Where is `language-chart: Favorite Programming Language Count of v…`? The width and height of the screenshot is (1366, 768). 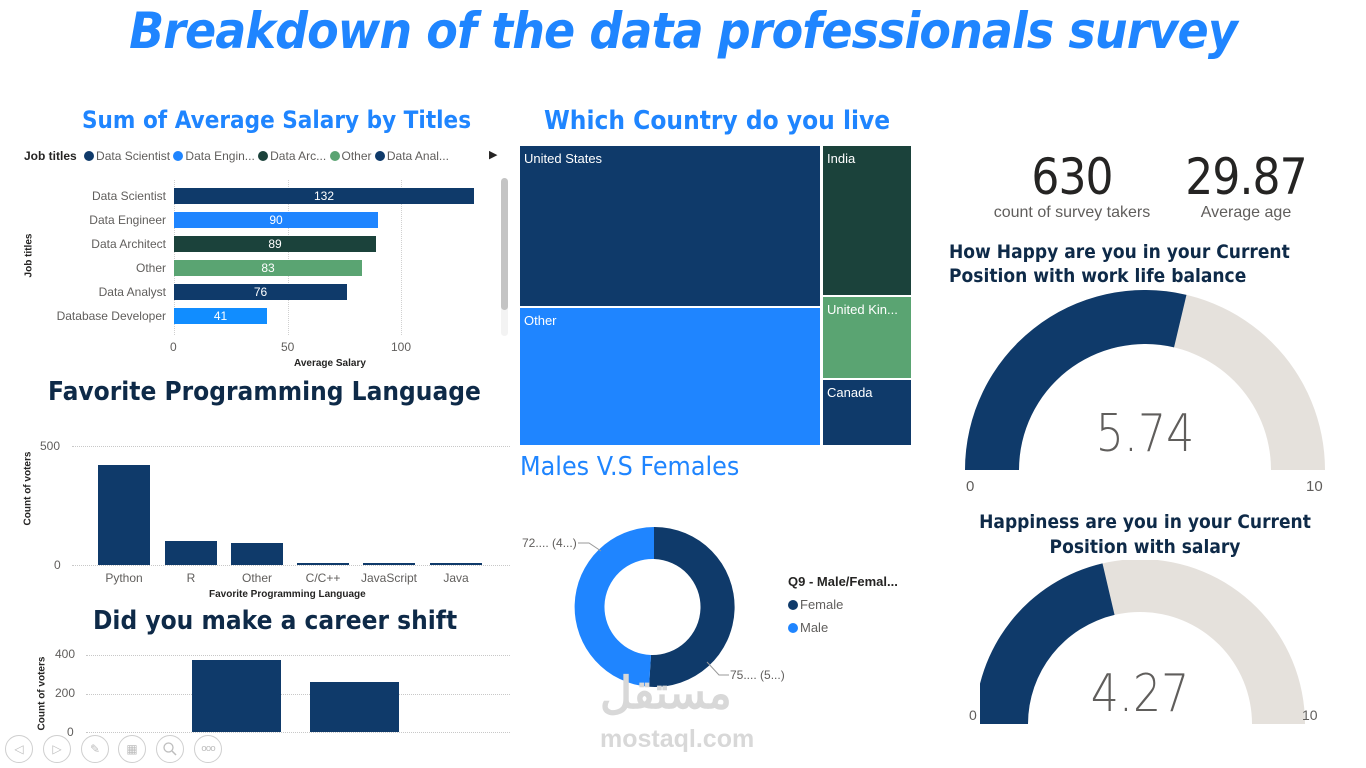
language-chart: Favorite Programming Language Count of v… is located at coordinates (255, 487).